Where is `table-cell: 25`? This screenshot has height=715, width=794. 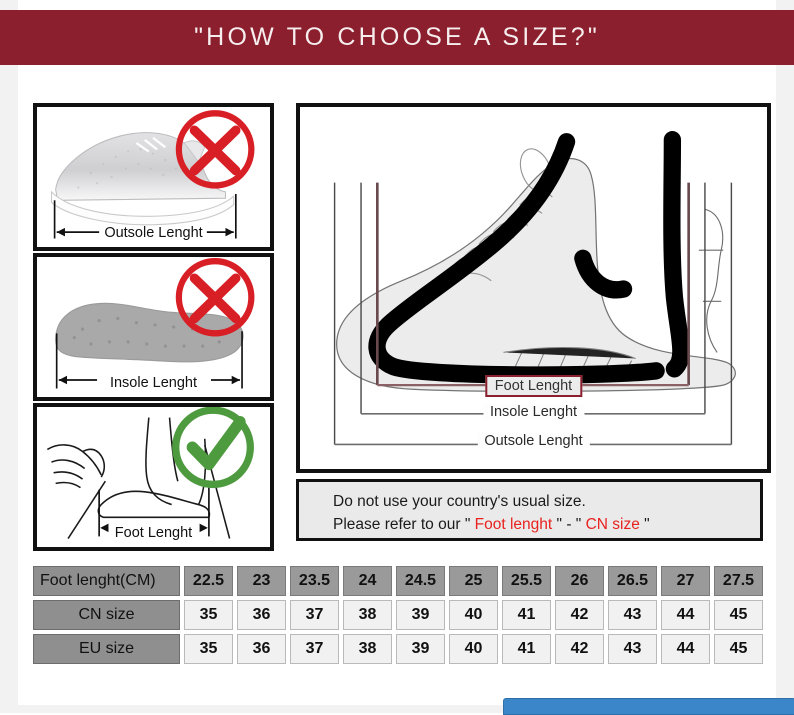 table-cell: 25 is located at coordinates (473, 581).